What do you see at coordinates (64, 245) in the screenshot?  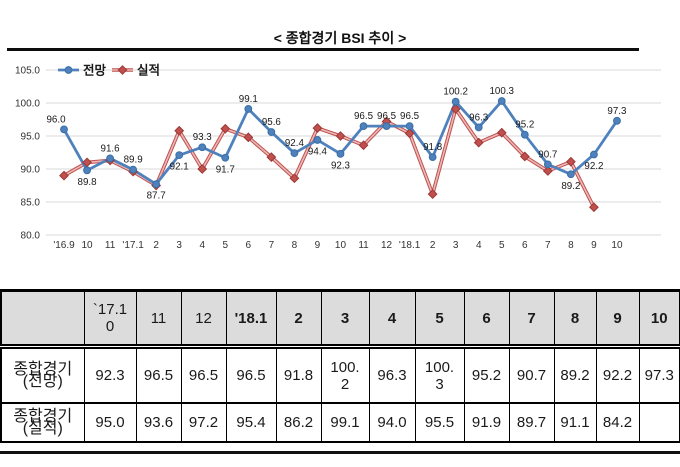 I see `svg-text: '16.9` at bounding box center [64, 245].